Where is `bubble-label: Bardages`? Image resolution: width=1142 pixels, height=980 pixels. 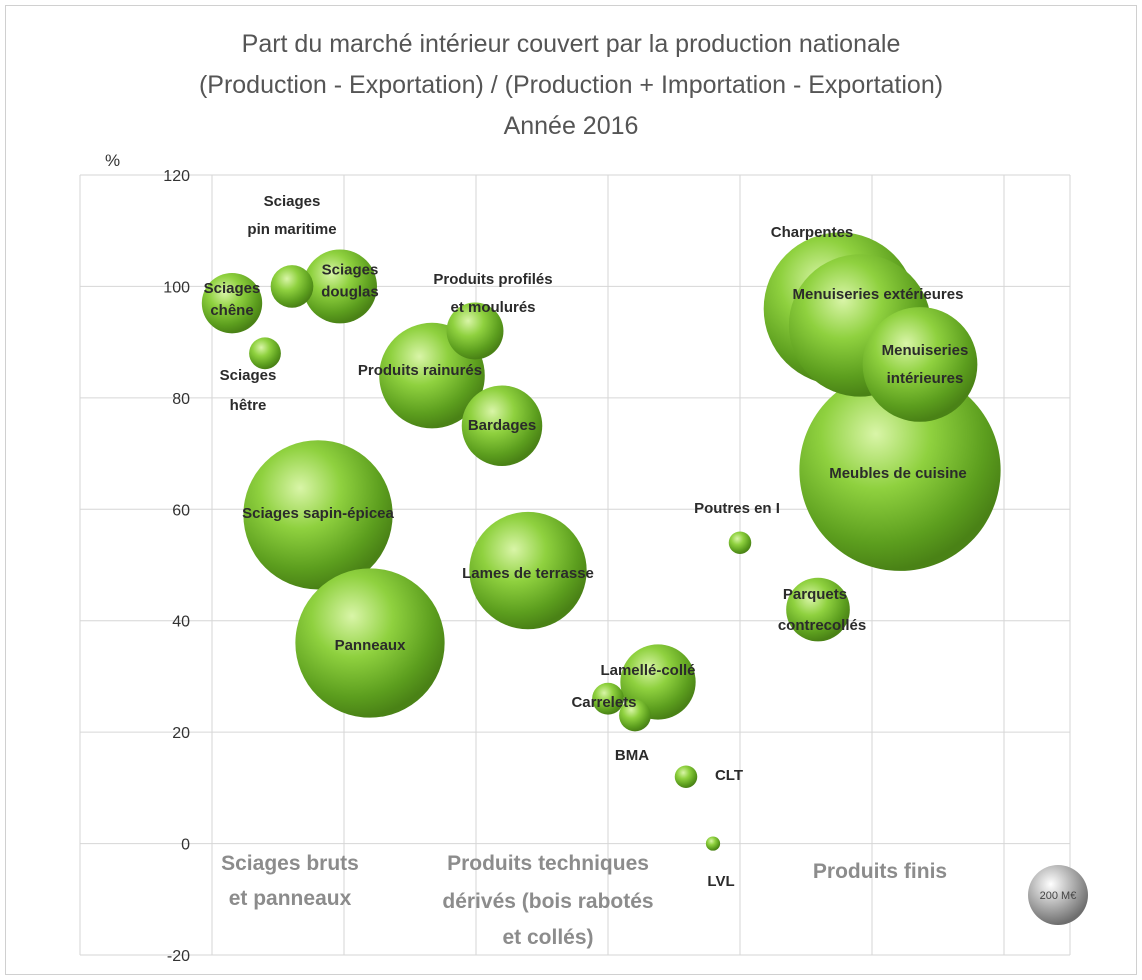 bubble-label: Bardages is located at coordinates (502, 425).